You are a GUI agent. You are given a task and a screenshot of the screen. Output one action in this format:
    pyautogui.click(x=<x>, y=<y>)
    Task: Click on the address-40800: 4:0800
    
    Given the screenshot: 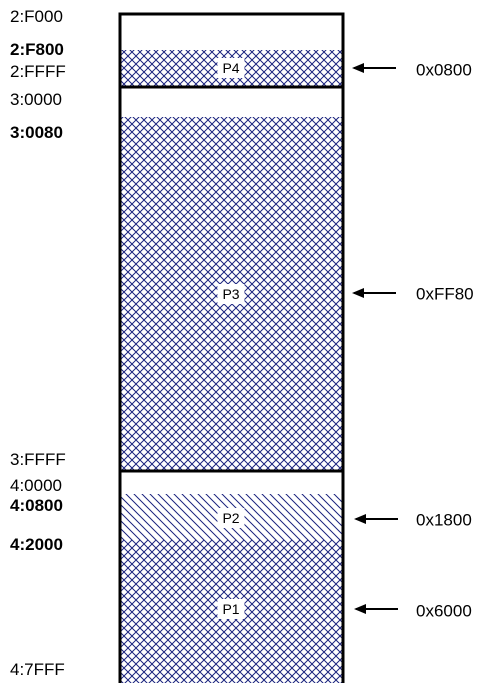 What is the action you would take?
    pyautogui.click(x=36, y=505)
    